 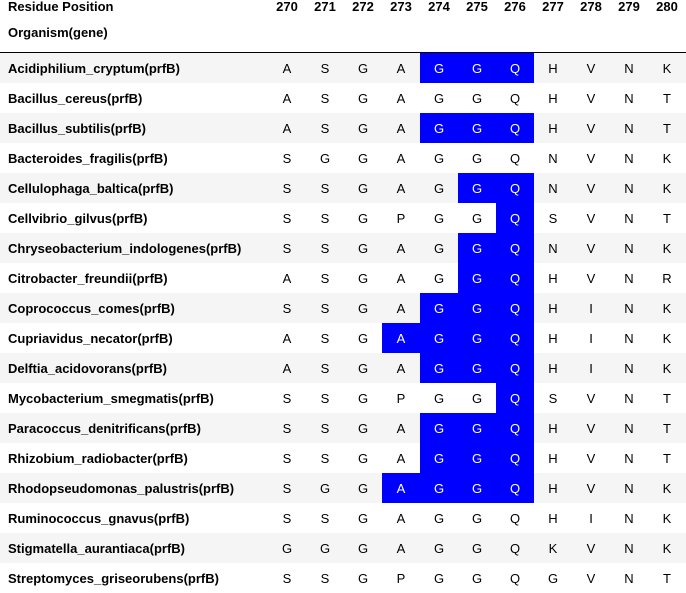 I want to click on organism-name: Bacillus_cereus(prfB), so click(x=134, y=98).